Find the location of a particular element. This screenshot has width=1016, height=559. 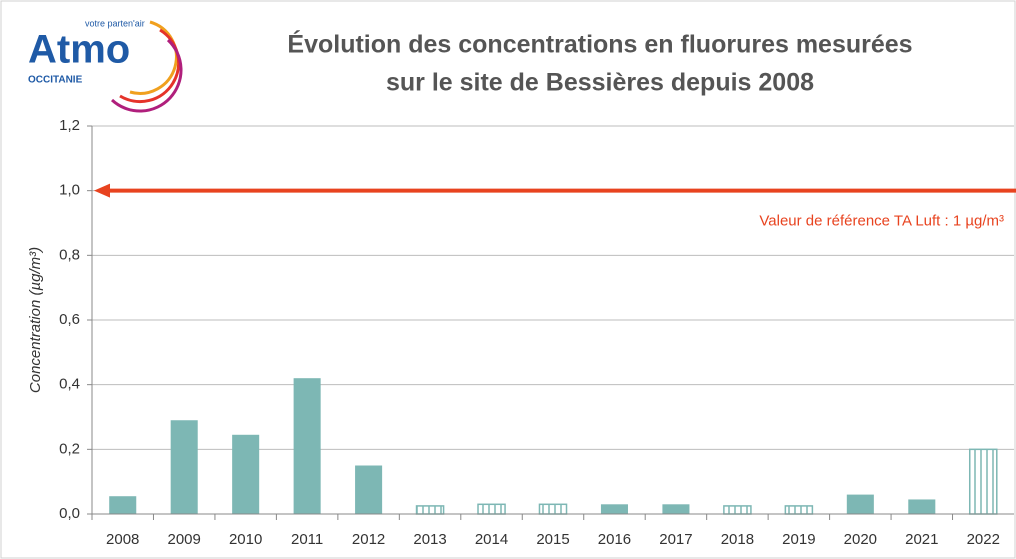

x-tick-label: 2009 is located at coordinates (184, 539).